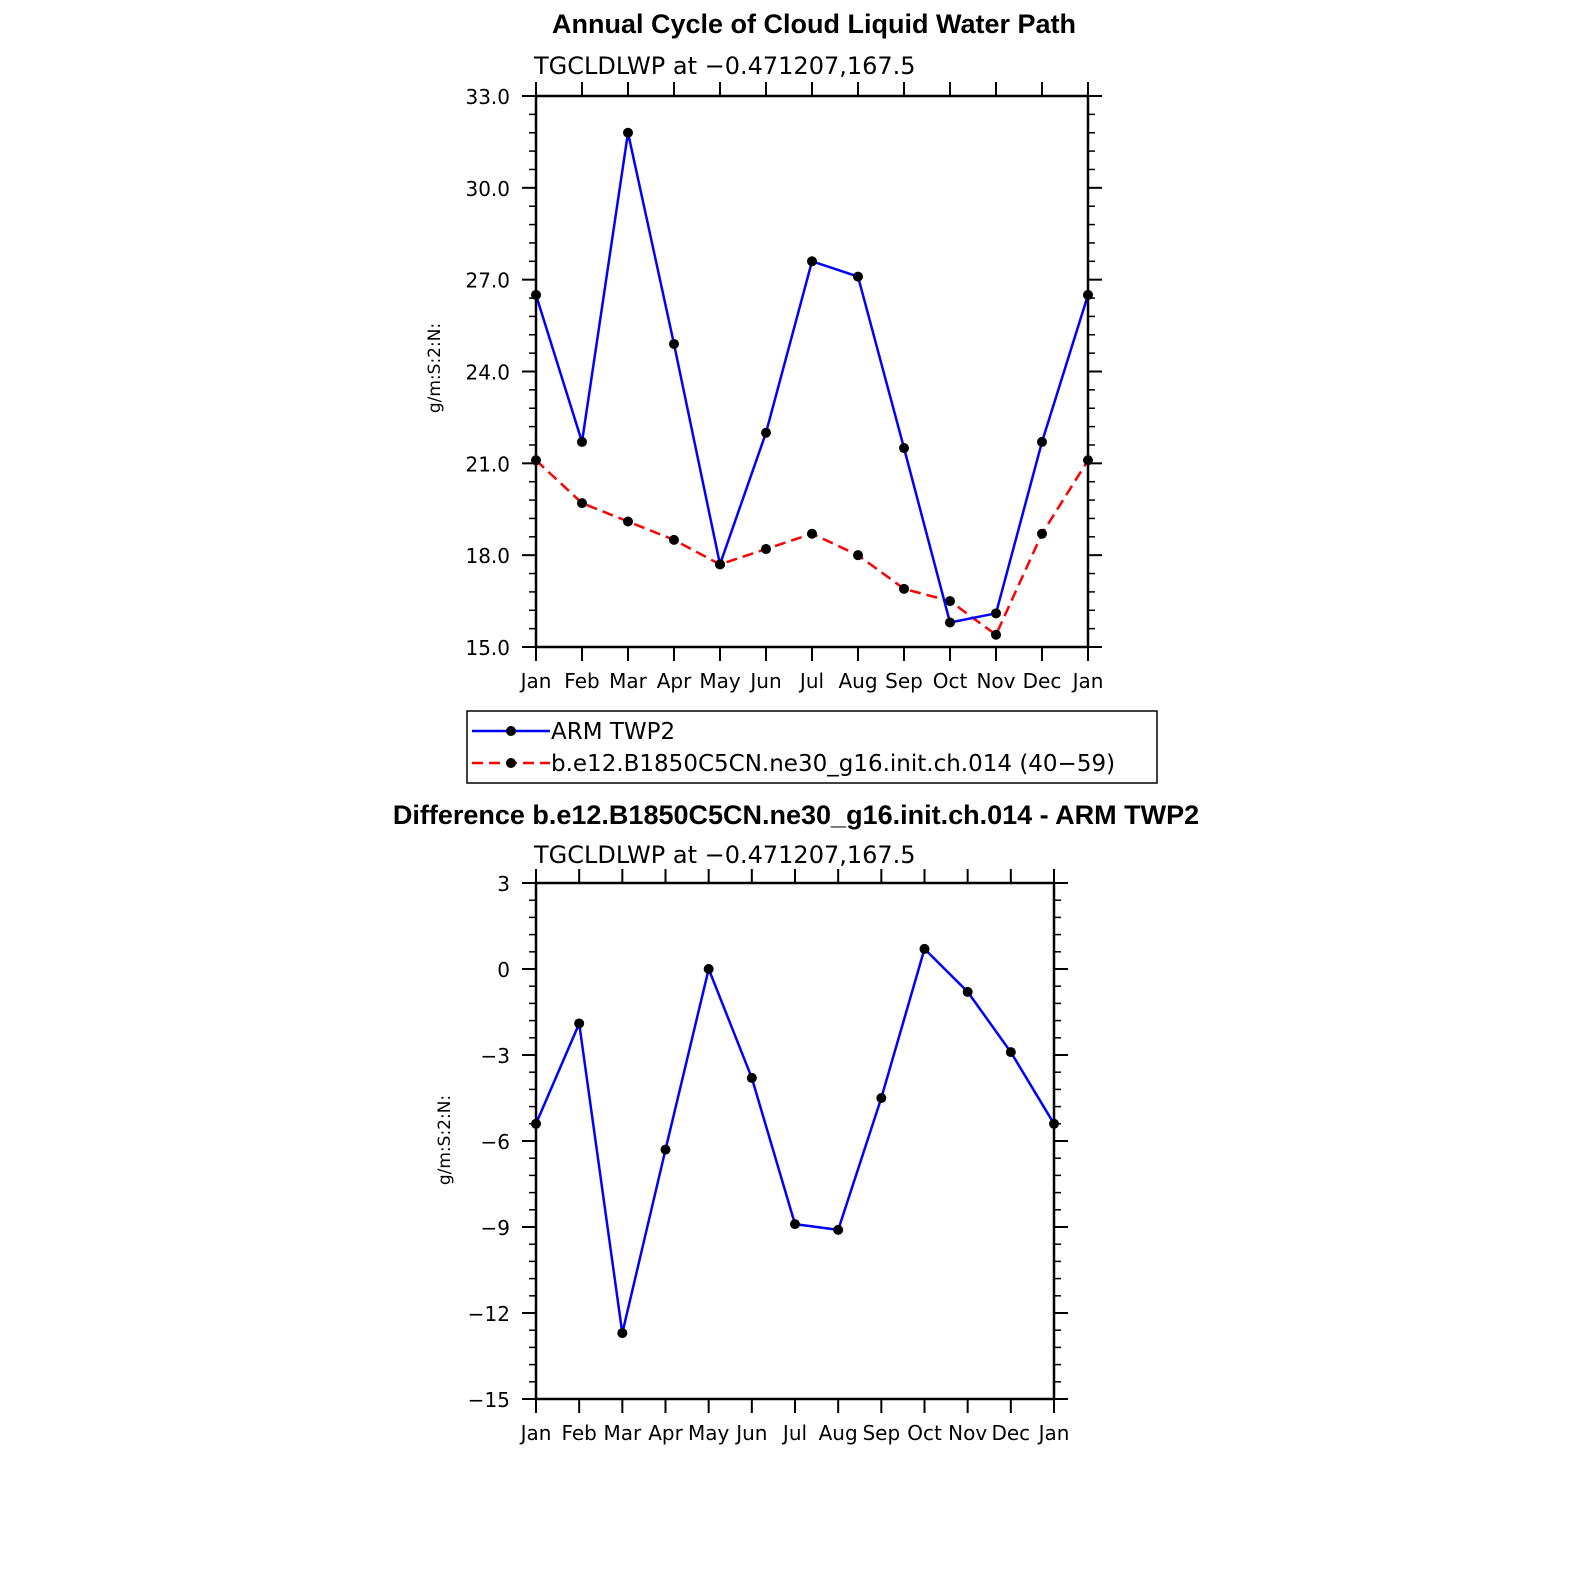 The height and width of the screenshot is (1575, 1575). What do you see at coordinates (487, 464) in the screenshot?
I see `y-tick-label: 21.0` at bounding box center [487, 464].